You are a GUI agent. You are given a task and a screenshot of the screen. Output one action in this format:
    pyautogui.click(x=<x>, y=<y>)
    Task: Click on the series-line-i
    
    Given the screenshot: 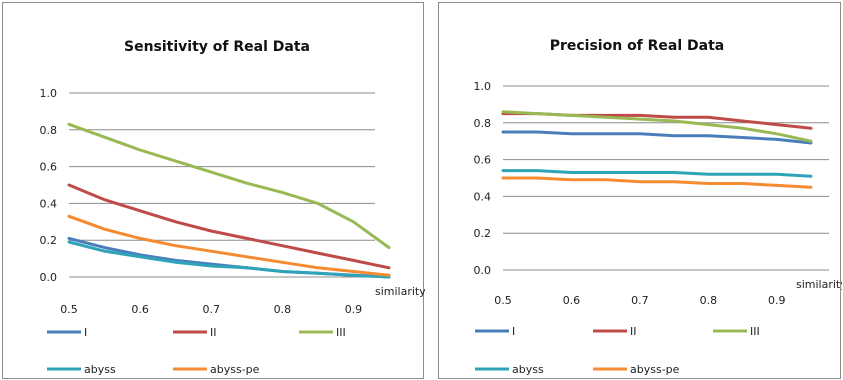 What is the action you would take?
    pyautogui.click(x=657, y=137)
    